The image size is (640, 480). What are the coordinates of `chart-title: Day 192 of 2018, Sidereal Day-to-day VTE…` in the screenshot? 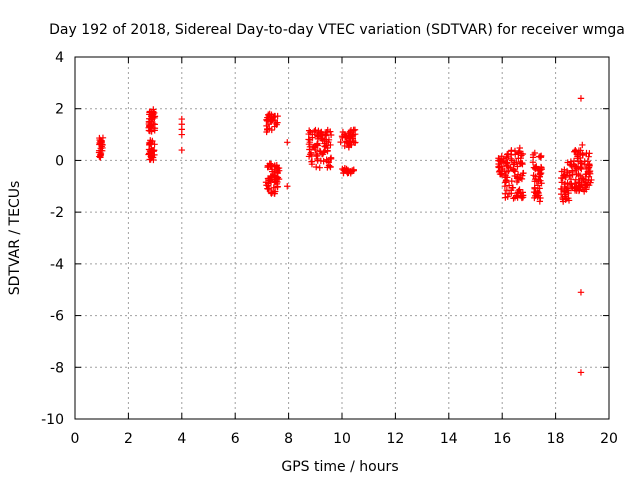 It's located at (337, 30).